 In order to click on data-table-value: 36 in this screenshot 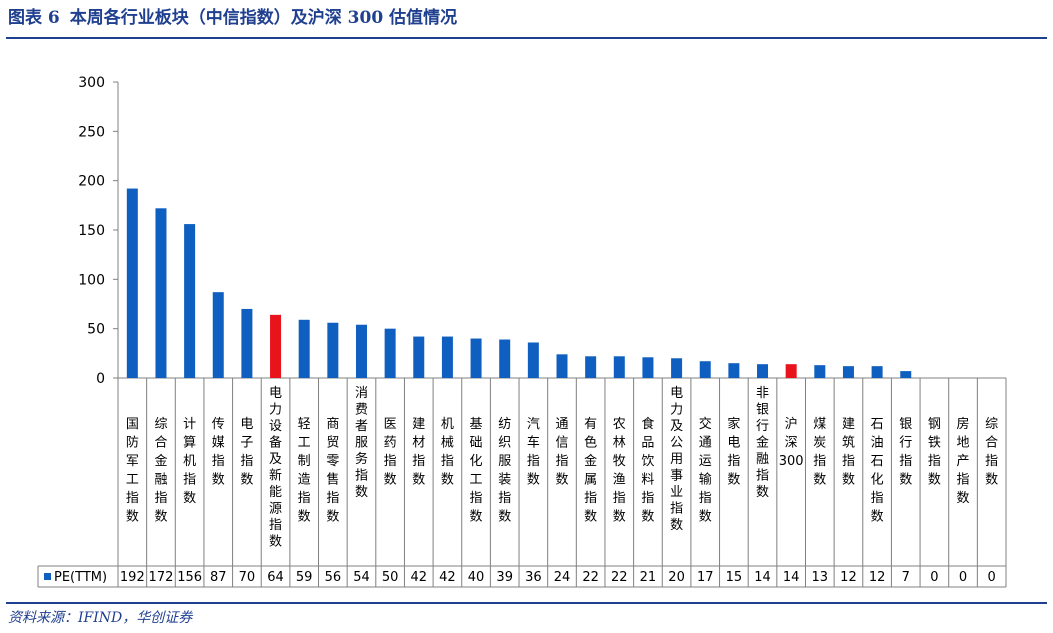, I will do `click(533, 577)`.